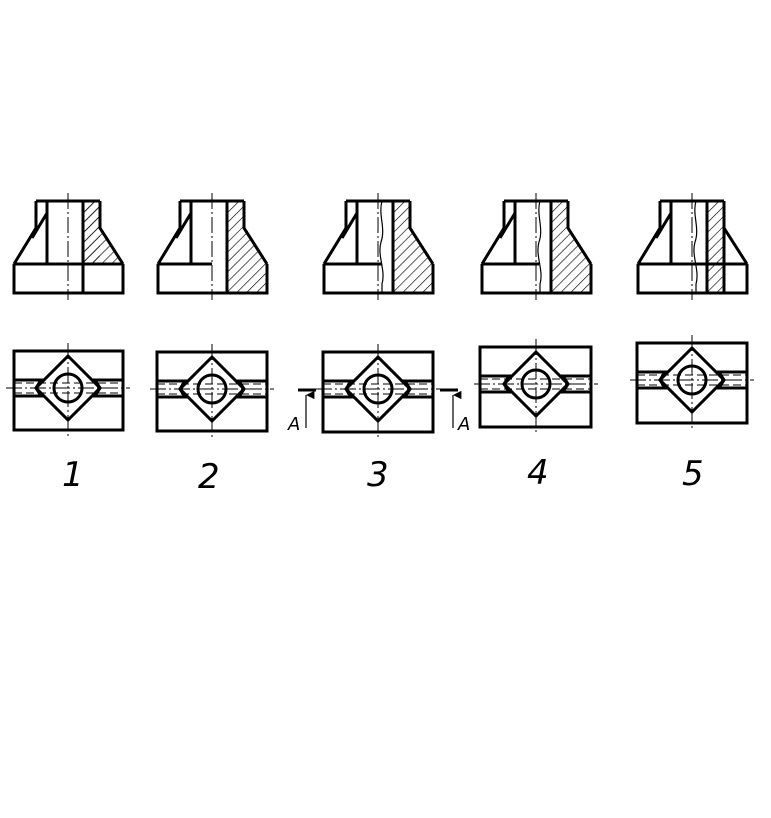 The width and height of the screenshot is (771, 818). What do you see at coordinates (209, 477) in the screenshot?
I see `view-label-2: 2` at bounding box center [209, 477].